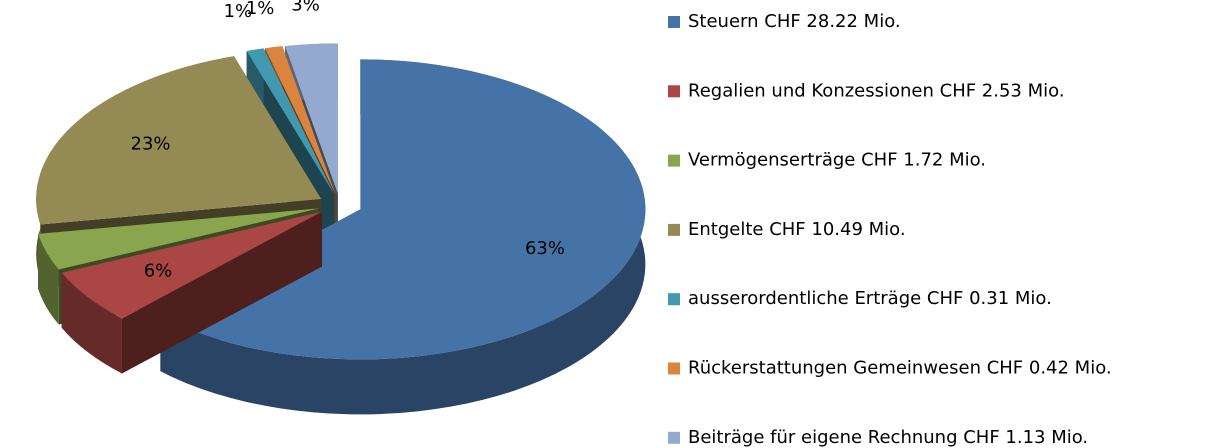  What do you see at coordinates (876, 90) in the screenshot?
I see `legend-label: Regalien und Konzessionen CHF 2.53 Mio.` at bounding box center [876, 90].